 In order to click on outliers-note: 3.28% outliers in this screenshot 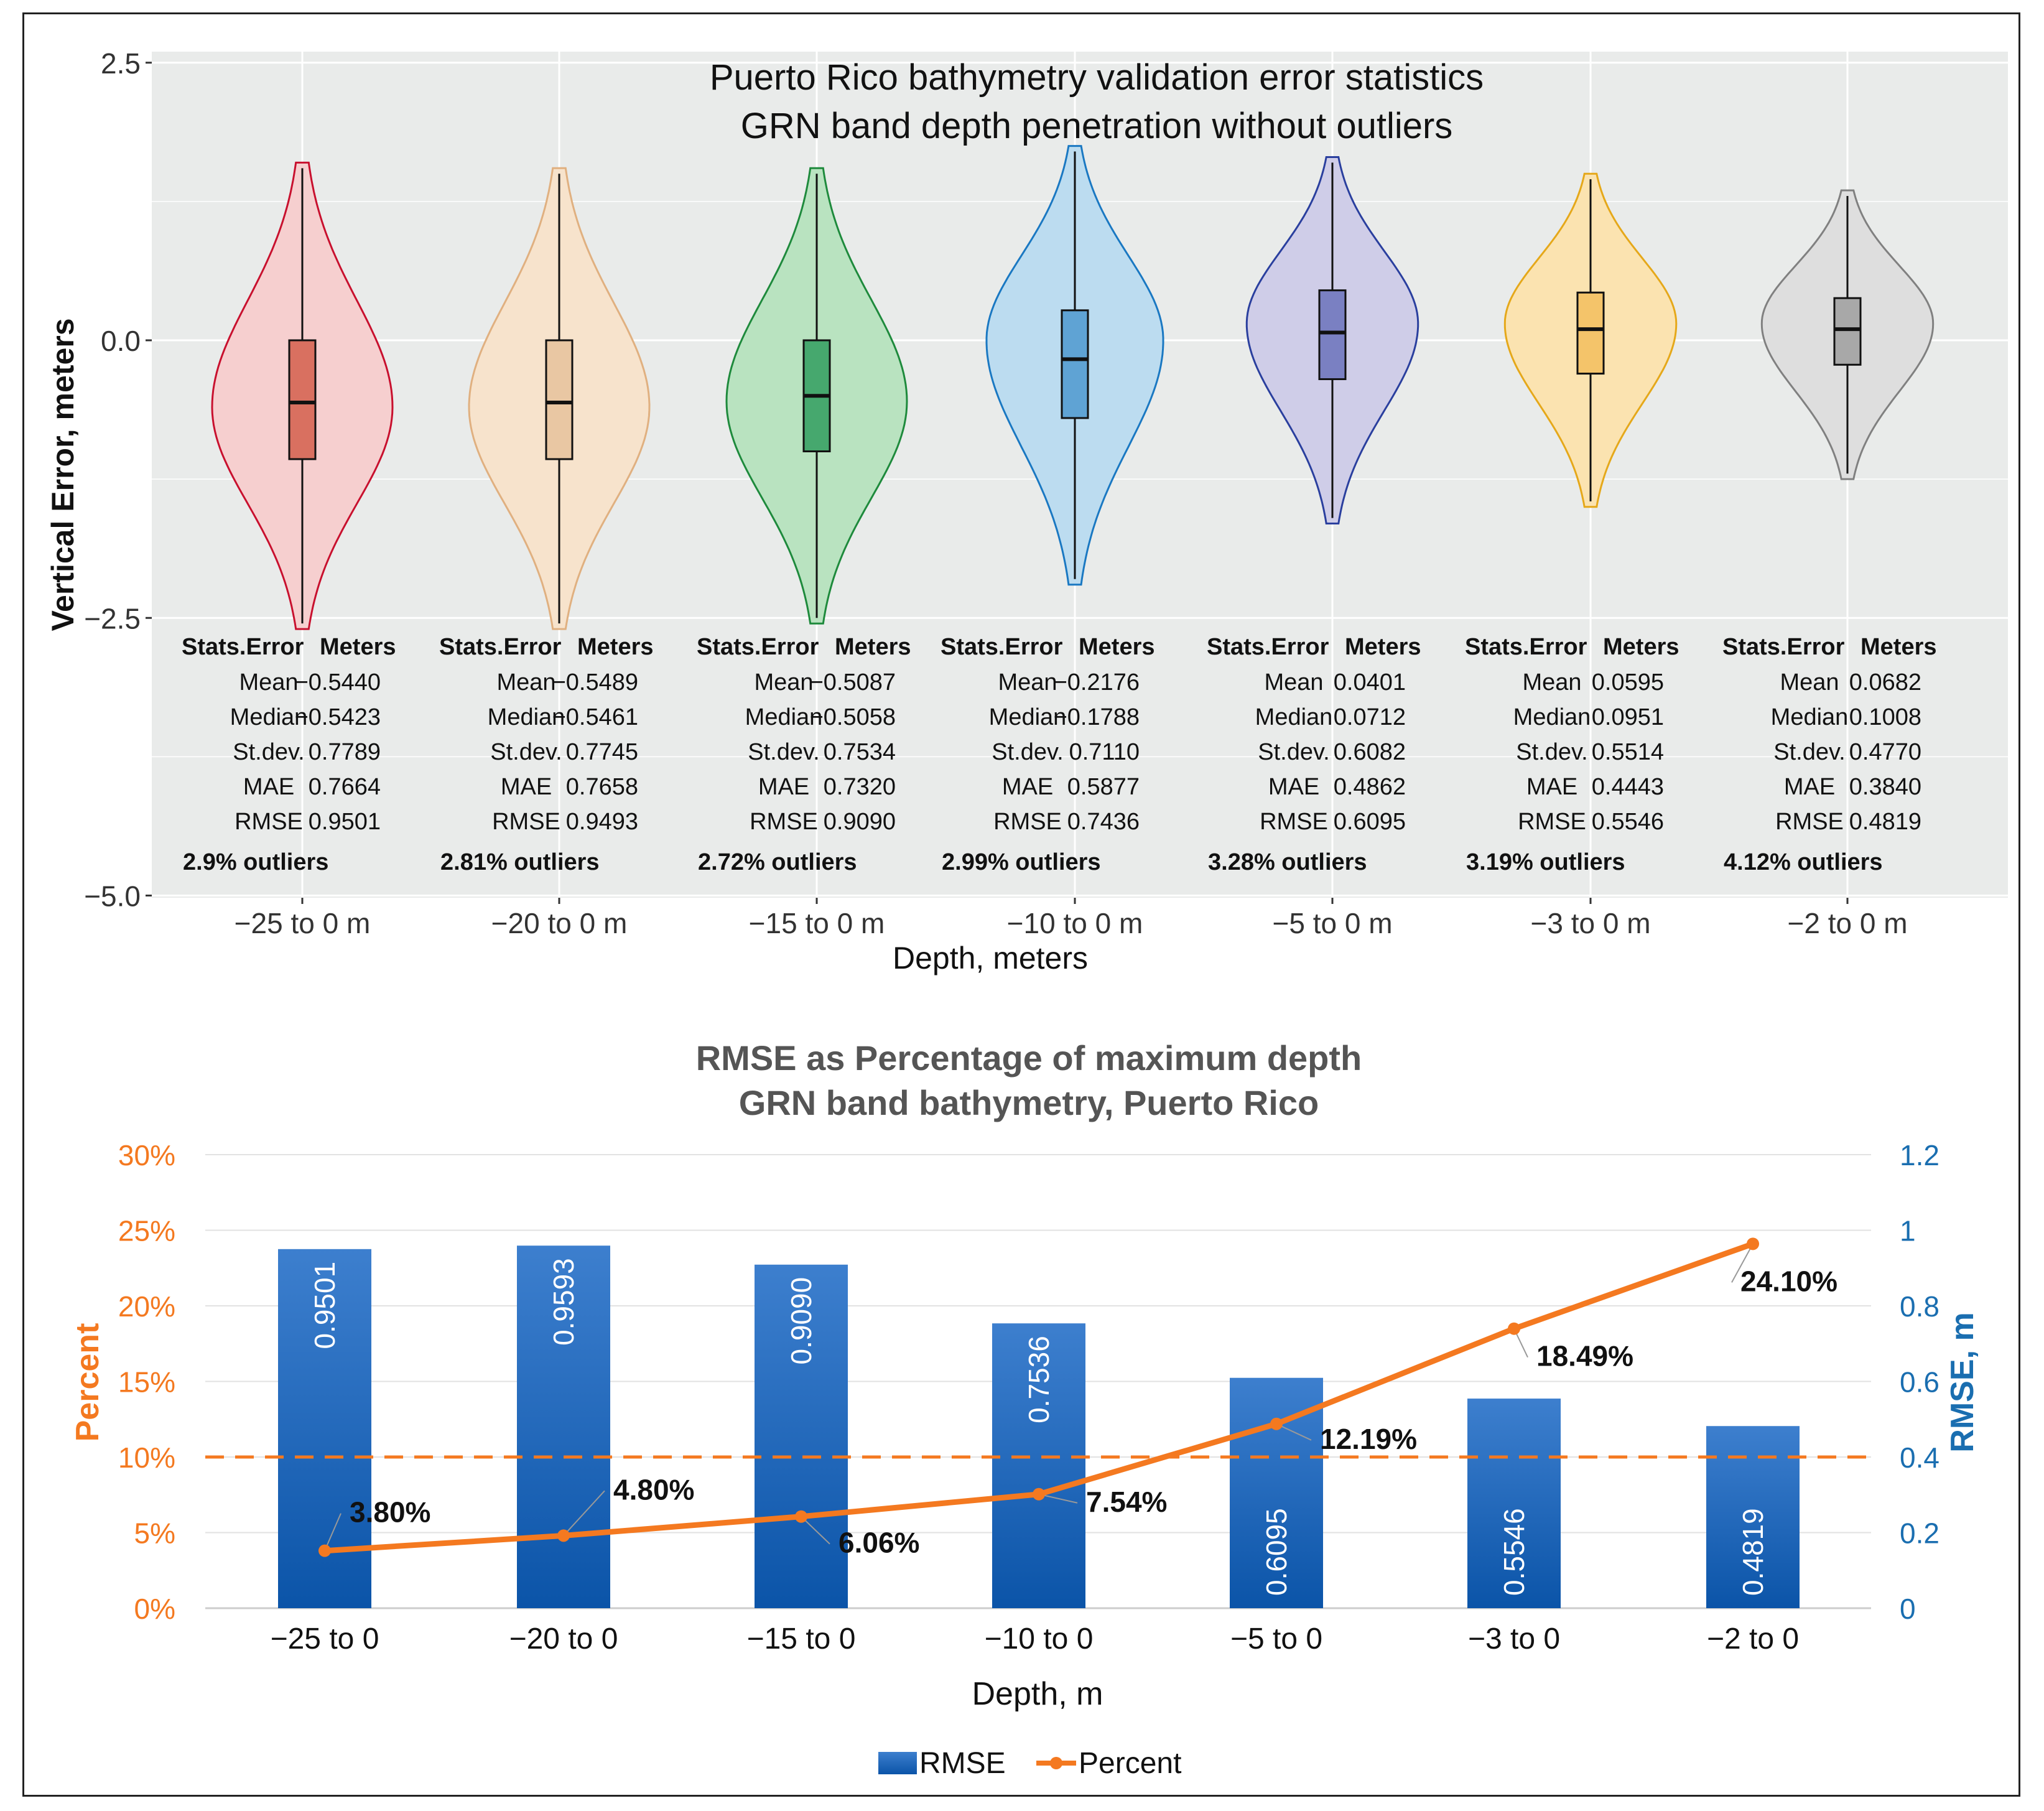, I will do `click(1288, 862)`.